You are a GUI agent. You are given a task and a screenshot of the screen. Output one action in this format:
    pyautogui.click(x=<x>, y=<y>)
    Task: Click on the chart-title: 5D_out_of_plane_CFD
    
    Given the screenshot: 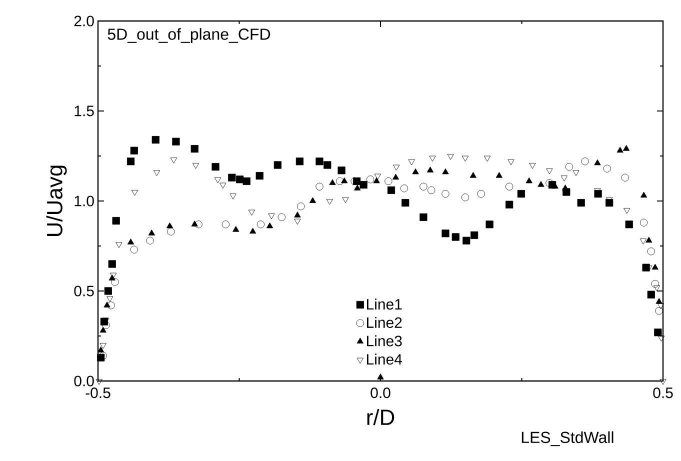 What is the action you would take?
    pyautogui.click(x=189, y=36)
    